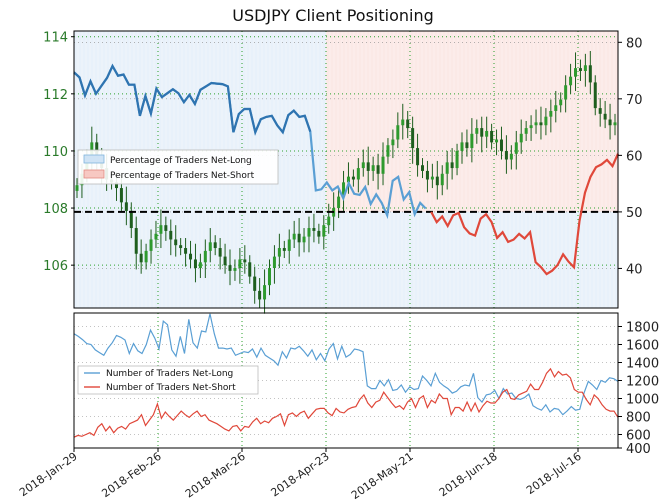 This screenshot has height=504, width=669. I want to click on series-line-net-long-pct-dark, so click(192, 99).